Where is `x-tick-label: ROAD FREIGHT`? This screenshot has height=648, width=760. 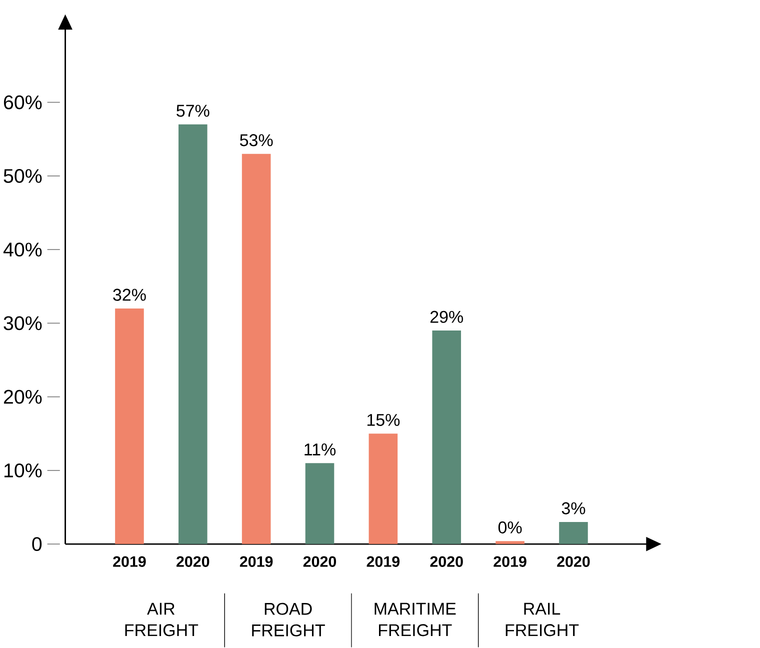 x-tick-label: ROAD FREIGHT is located at coordinates (288, 620).